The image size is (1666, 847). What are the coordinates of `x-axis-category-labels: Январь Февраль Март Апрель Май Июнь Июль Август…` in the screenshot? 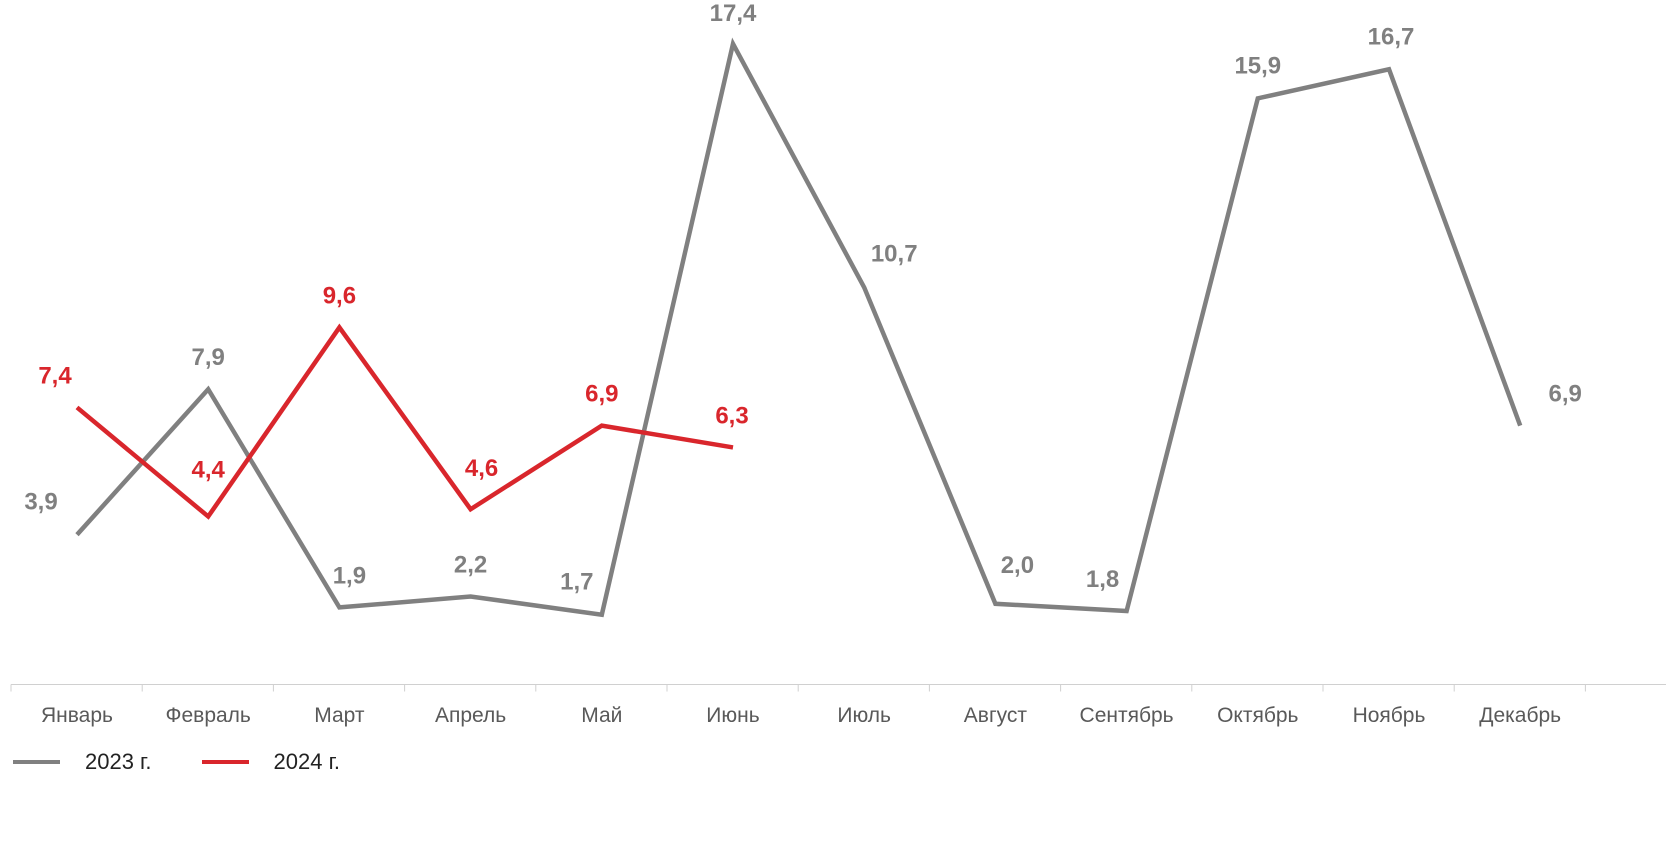 It's located at (801, 715).